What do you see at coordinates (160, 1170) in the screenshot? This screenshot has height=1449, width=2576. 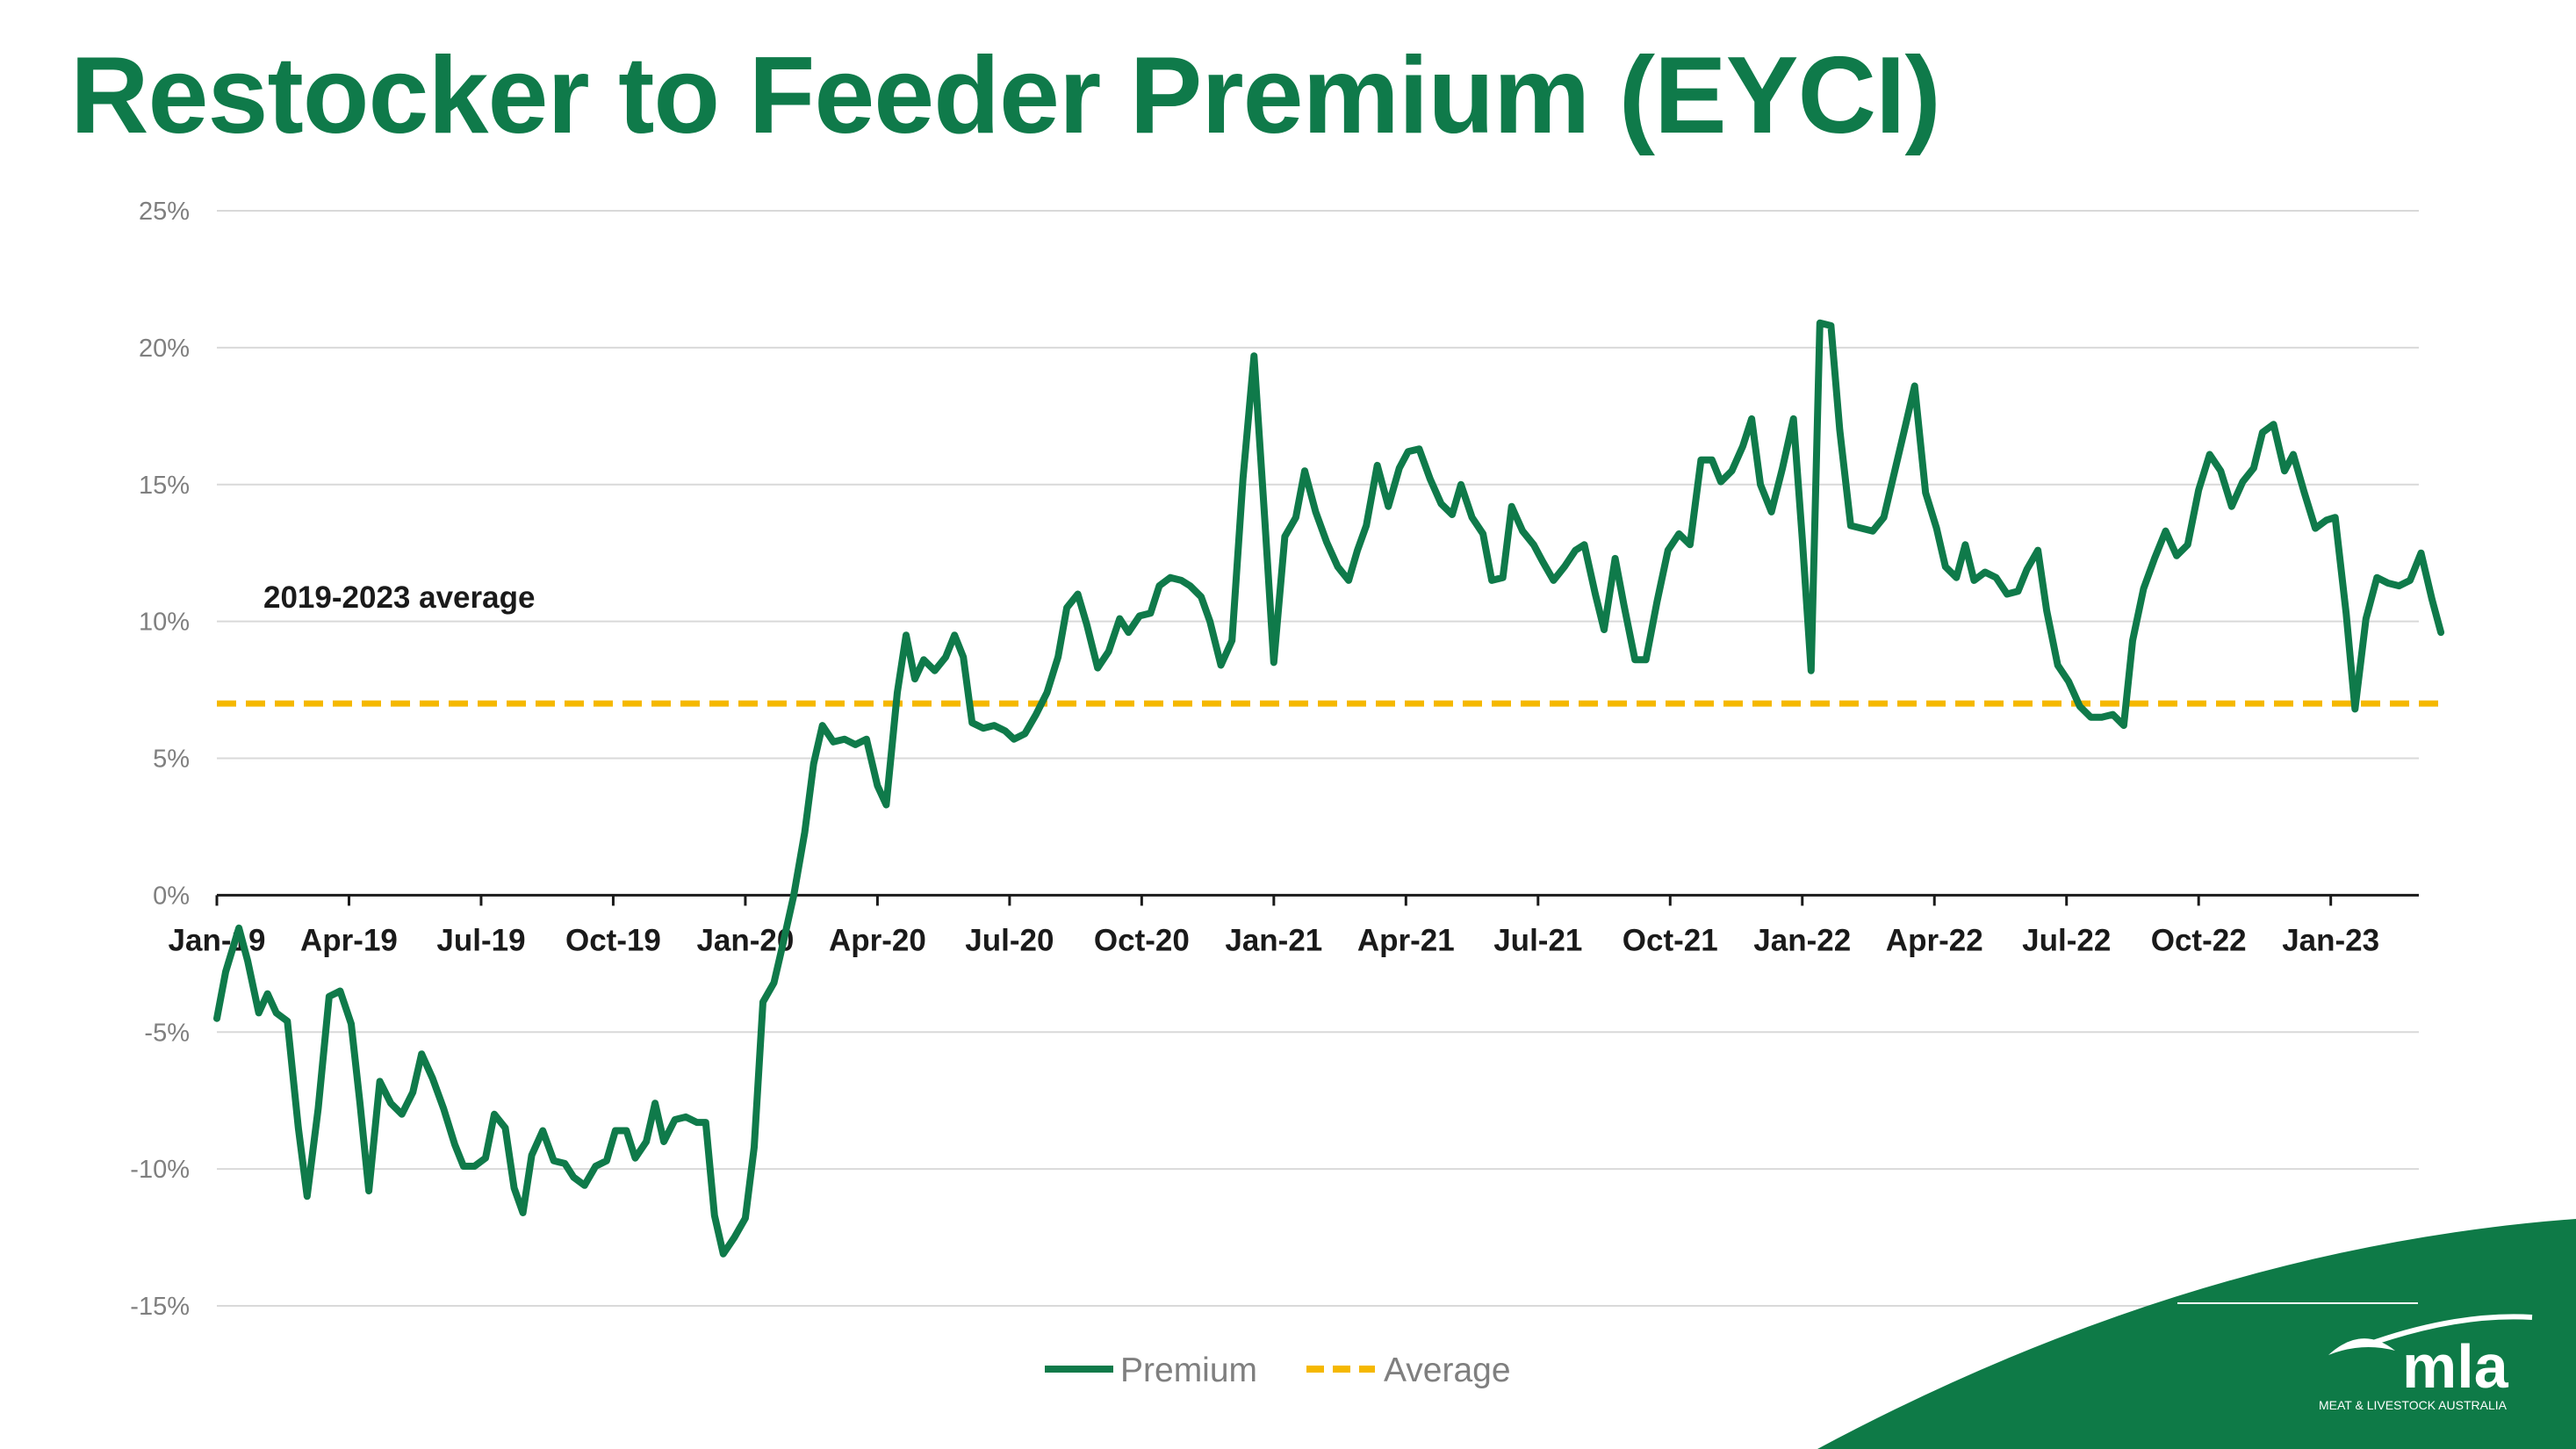 I see `y-tick-label: -10%` at bounding box center [160, 1170].